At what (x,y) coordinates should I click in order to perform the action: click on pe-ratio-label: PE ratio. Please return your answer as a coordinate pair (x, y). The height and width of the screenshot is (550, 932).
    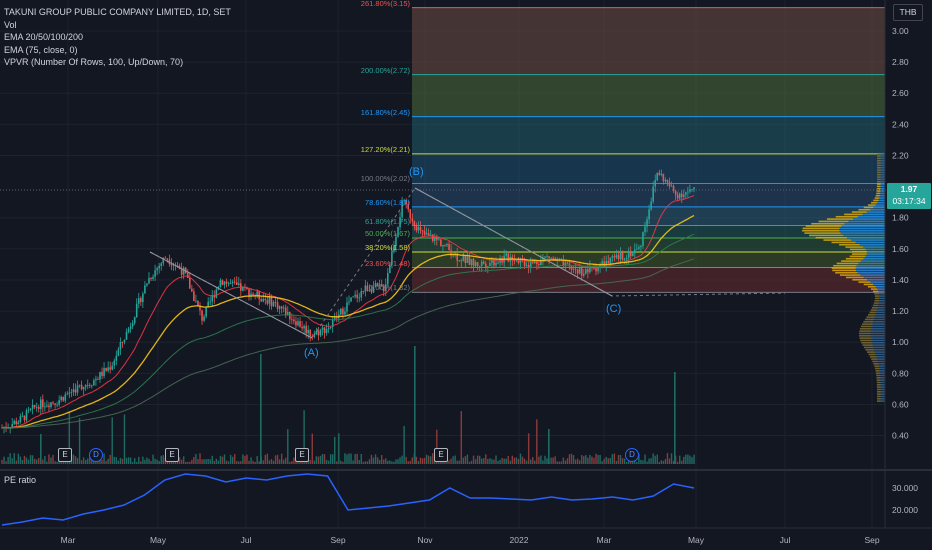
    Looking at the image, I should click on (20, 480).